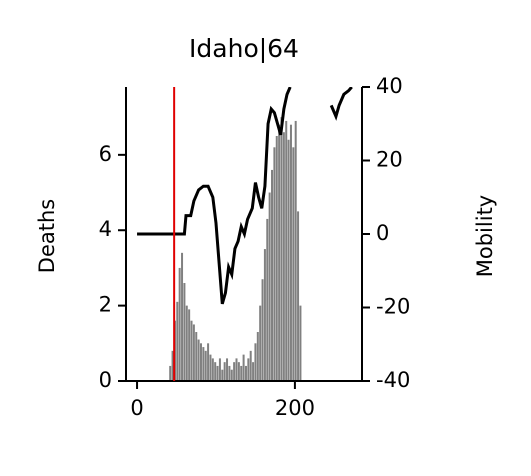  Describe the element at coordinates (389, 86) in the screenshot. I see `y2-tick-label: 40` at that location.